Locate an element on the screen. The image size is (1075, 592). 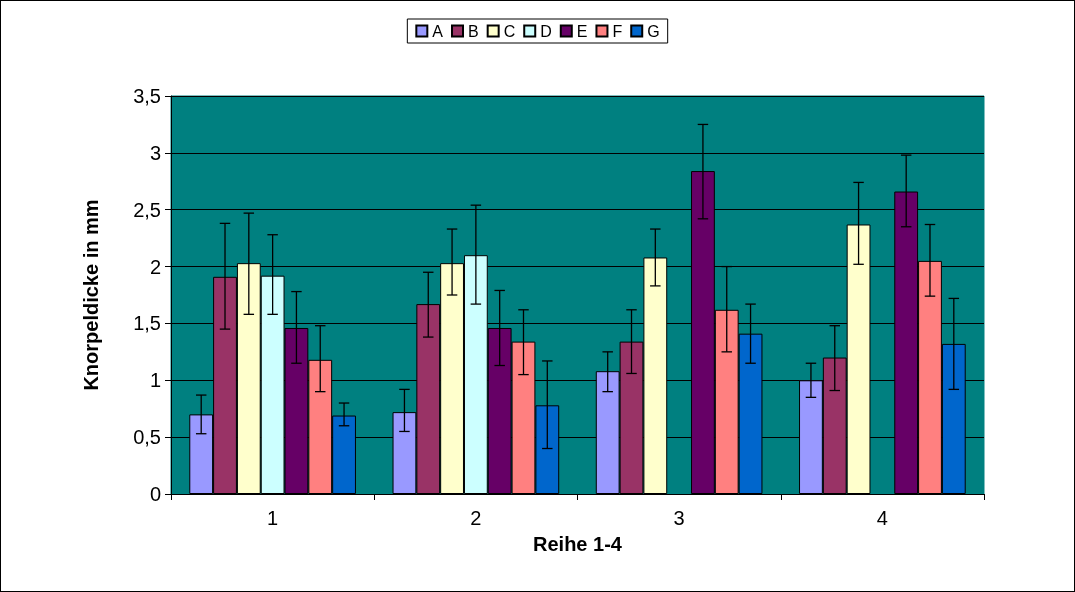
legend-label: G is located at coordinates (653, 31).